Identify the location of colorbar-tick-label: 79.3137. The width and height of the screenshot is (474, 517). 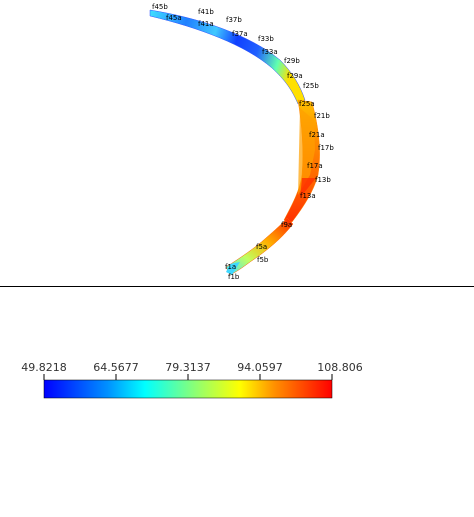
(188, 367).